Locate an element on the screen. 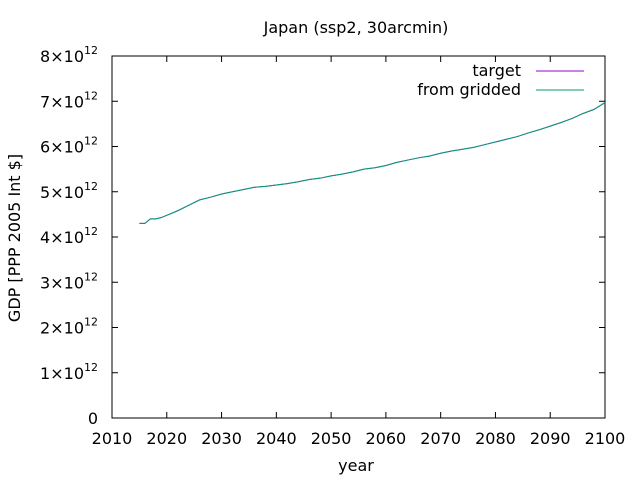 This screenshot has height=480, width=640. x-tick-label: 2080 is located at coordinates (495, 438).